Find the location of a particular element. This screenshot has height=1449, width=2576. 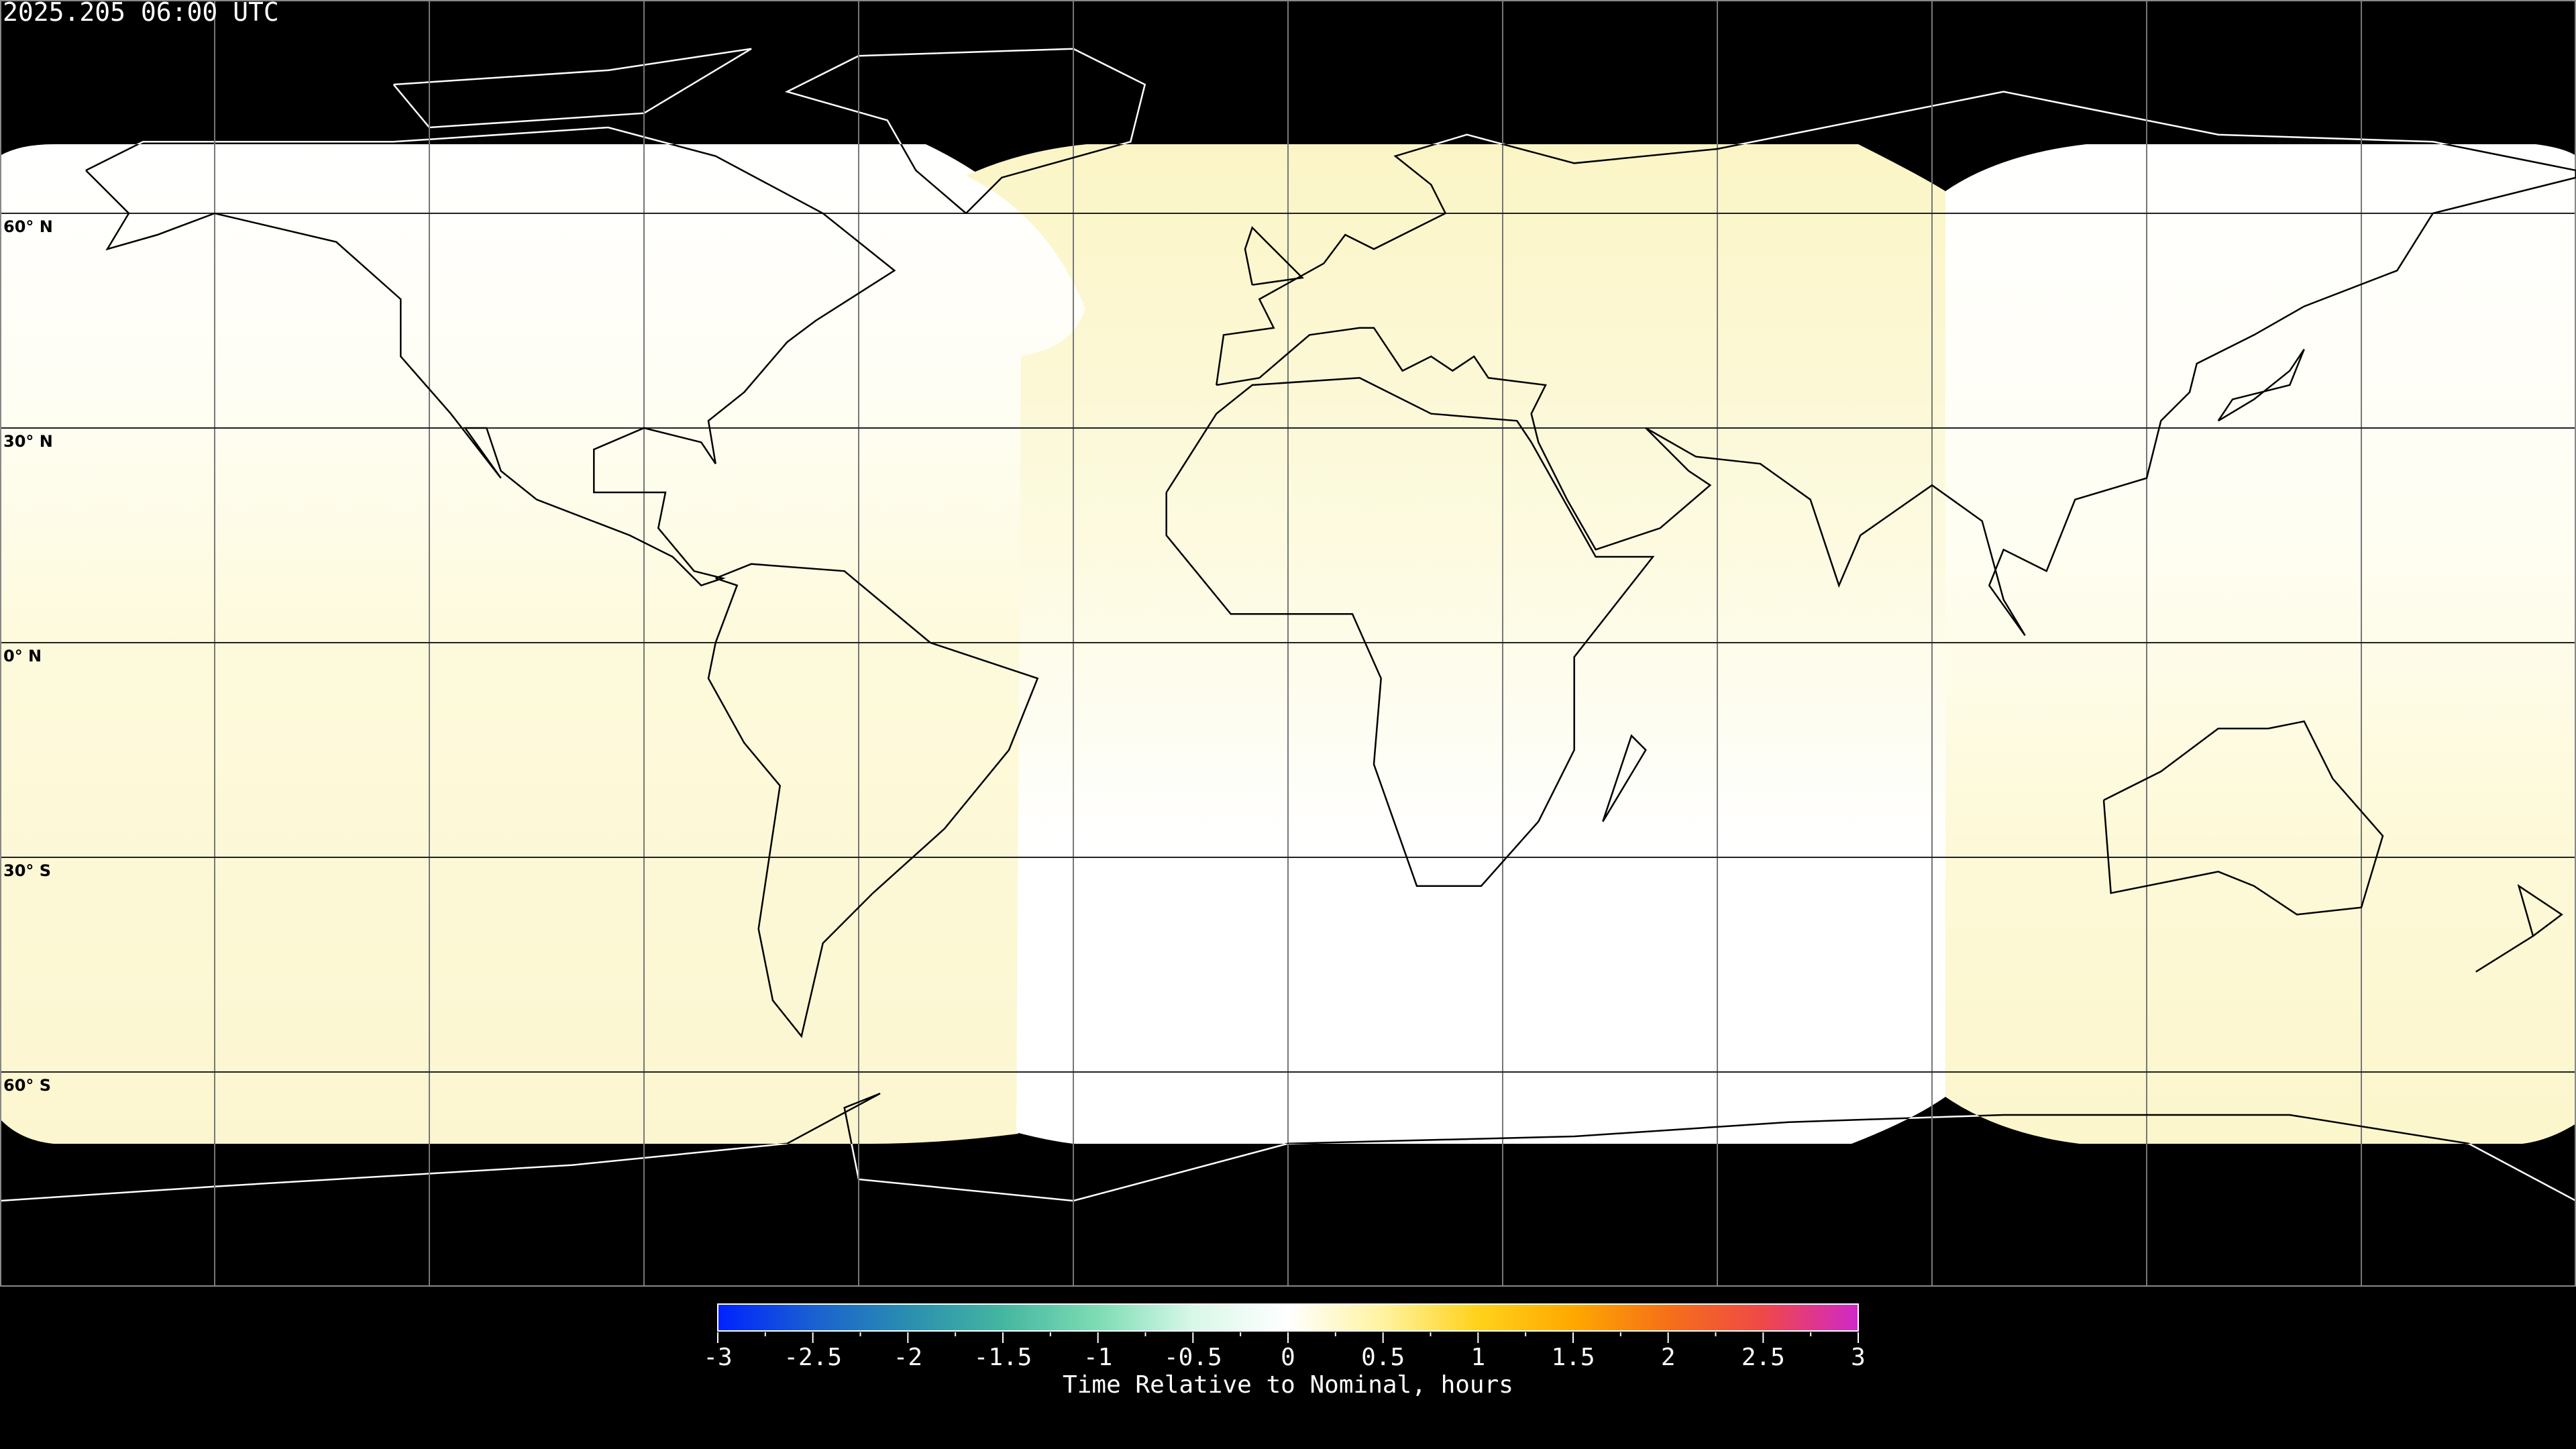

timestamp-title: 2025.205 06:00 UTC is located at coordinates (141, 13).